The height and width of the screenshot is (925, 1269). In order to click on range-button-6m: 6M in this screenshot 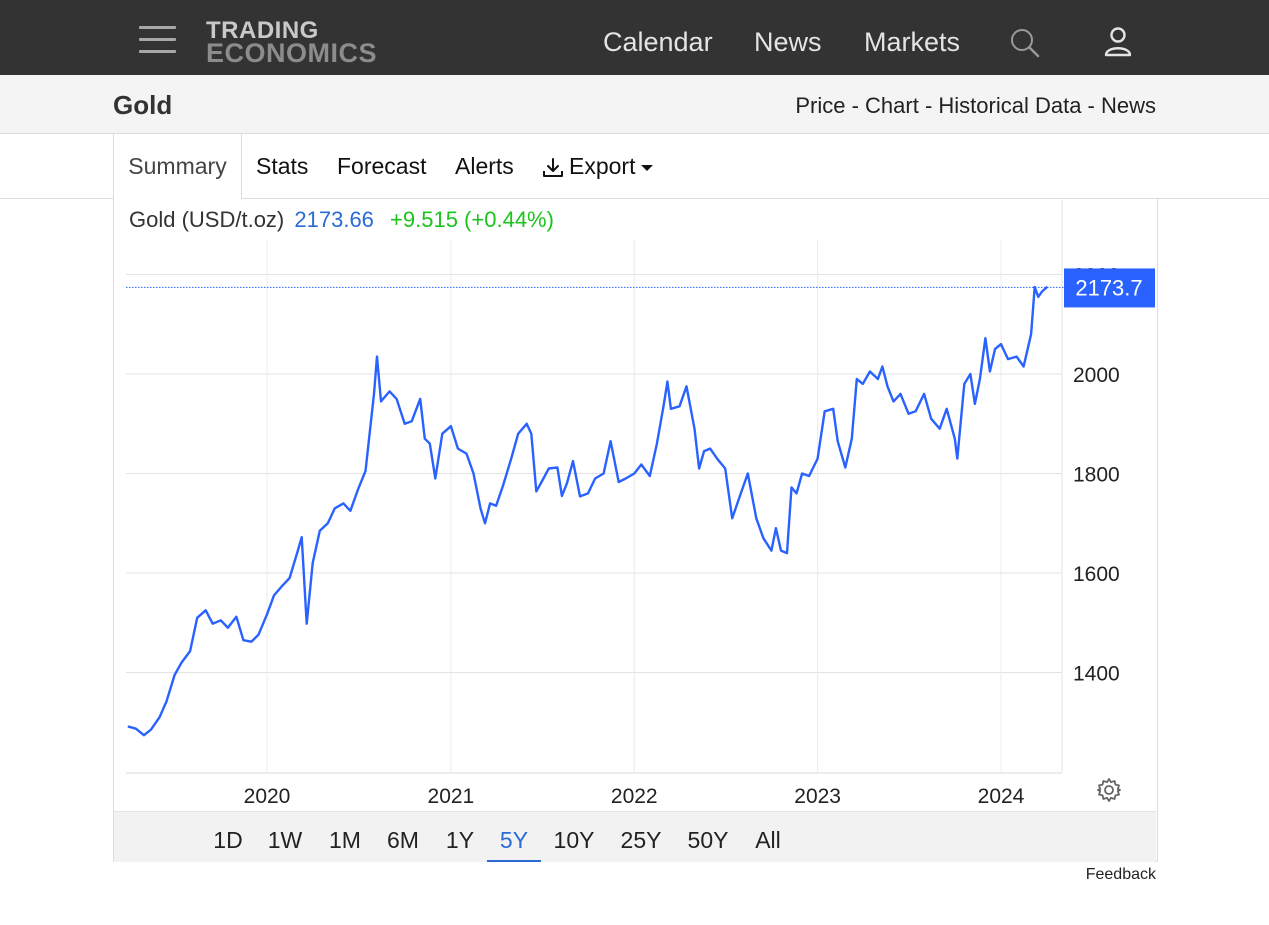, I will do `click(403, 840)`.